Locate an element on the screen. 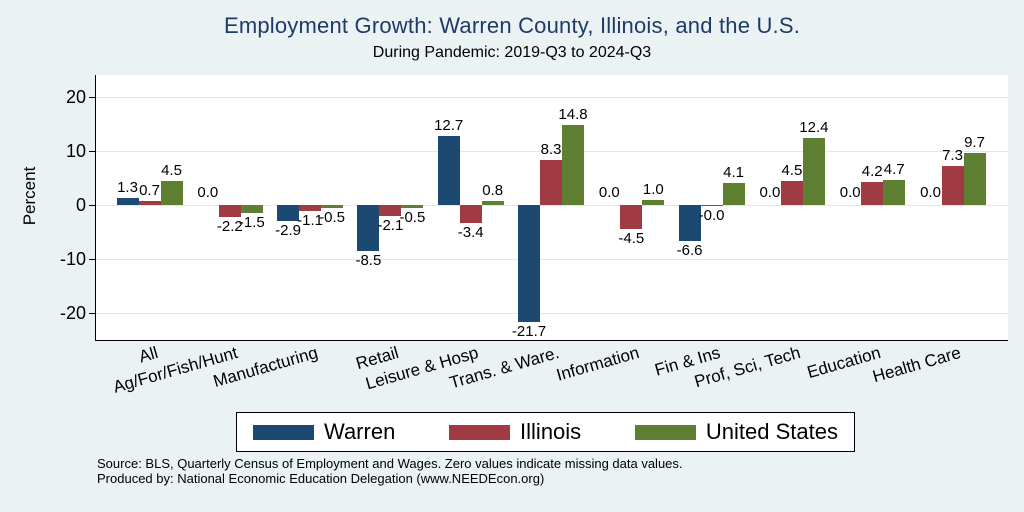 Image resolution: width=1024 pixels, height=512 pixels. value-label: 0.8 is located at coordinates (493, 190).